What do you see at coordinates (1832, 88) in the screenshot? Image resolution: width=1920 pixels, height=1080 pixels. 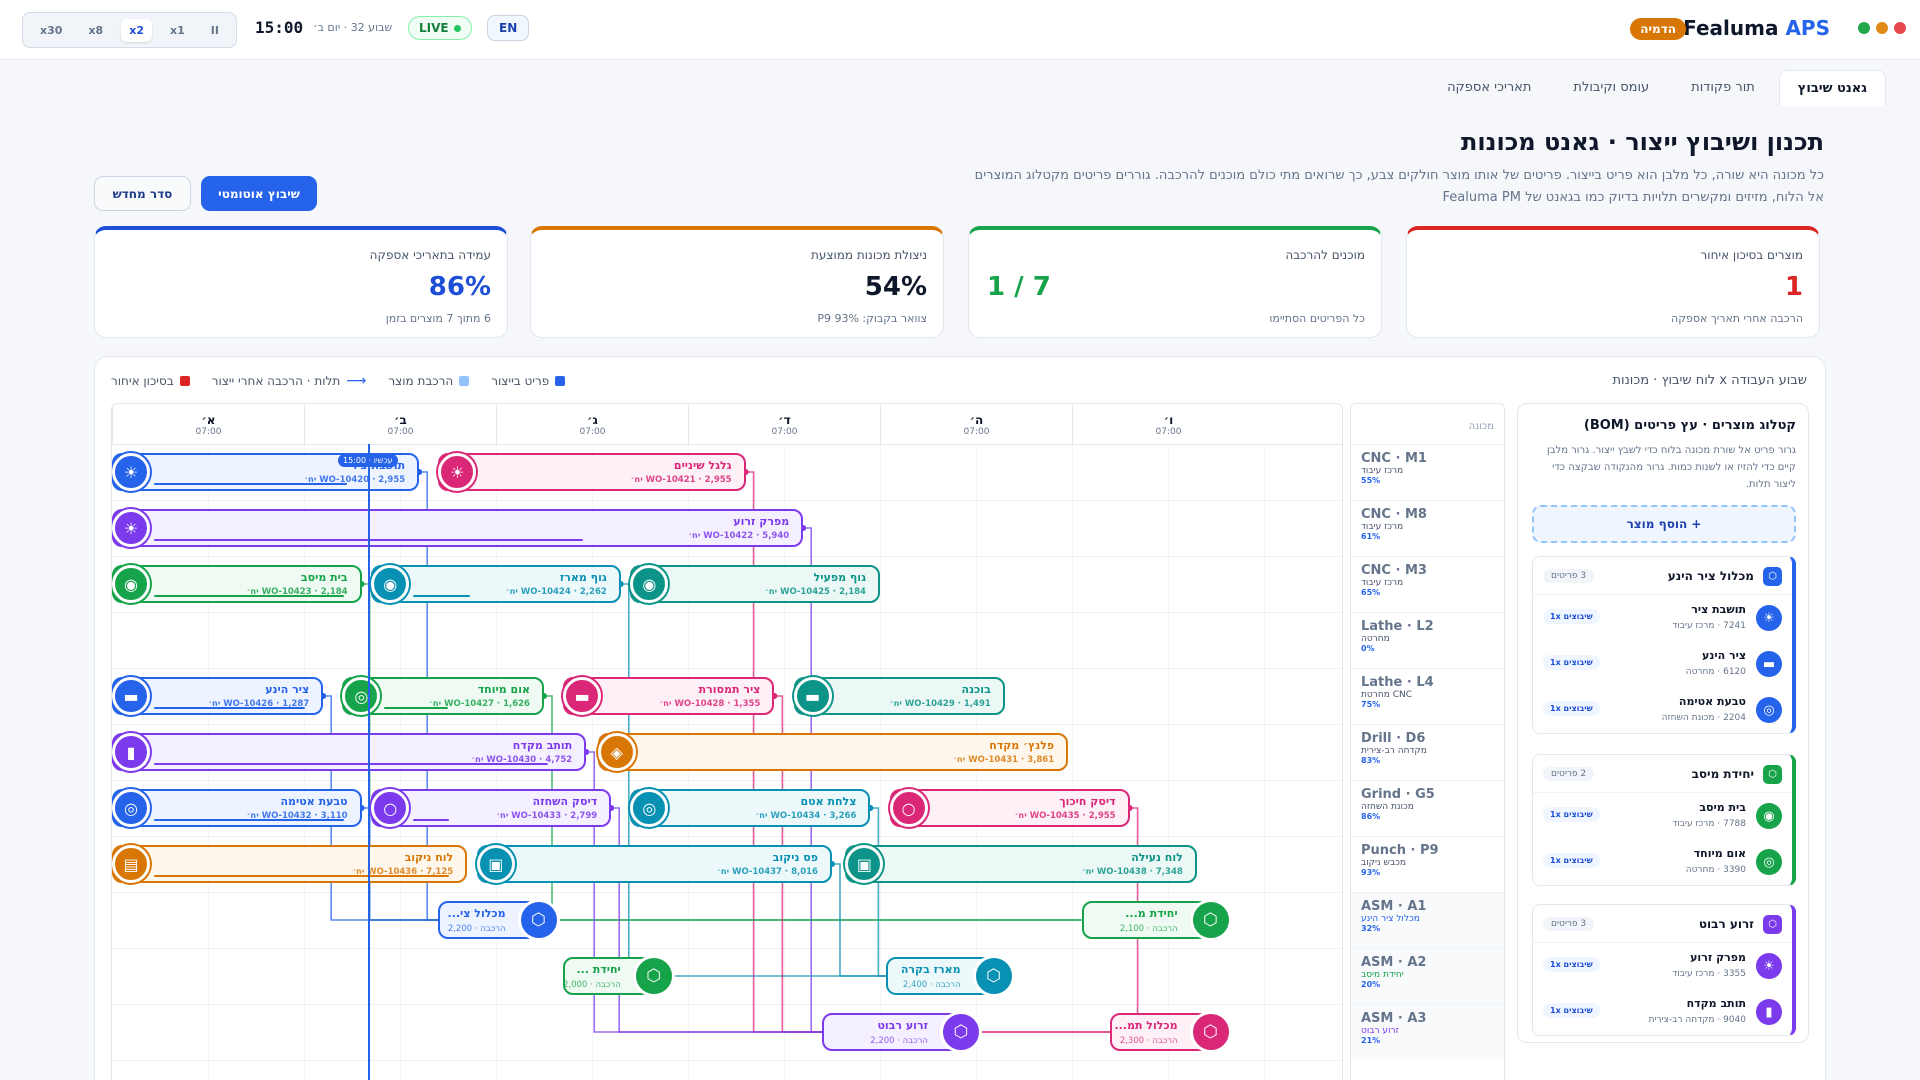 I see `tab-gantt: גאנט שיבוץ` at bounding box center [1832, 88].